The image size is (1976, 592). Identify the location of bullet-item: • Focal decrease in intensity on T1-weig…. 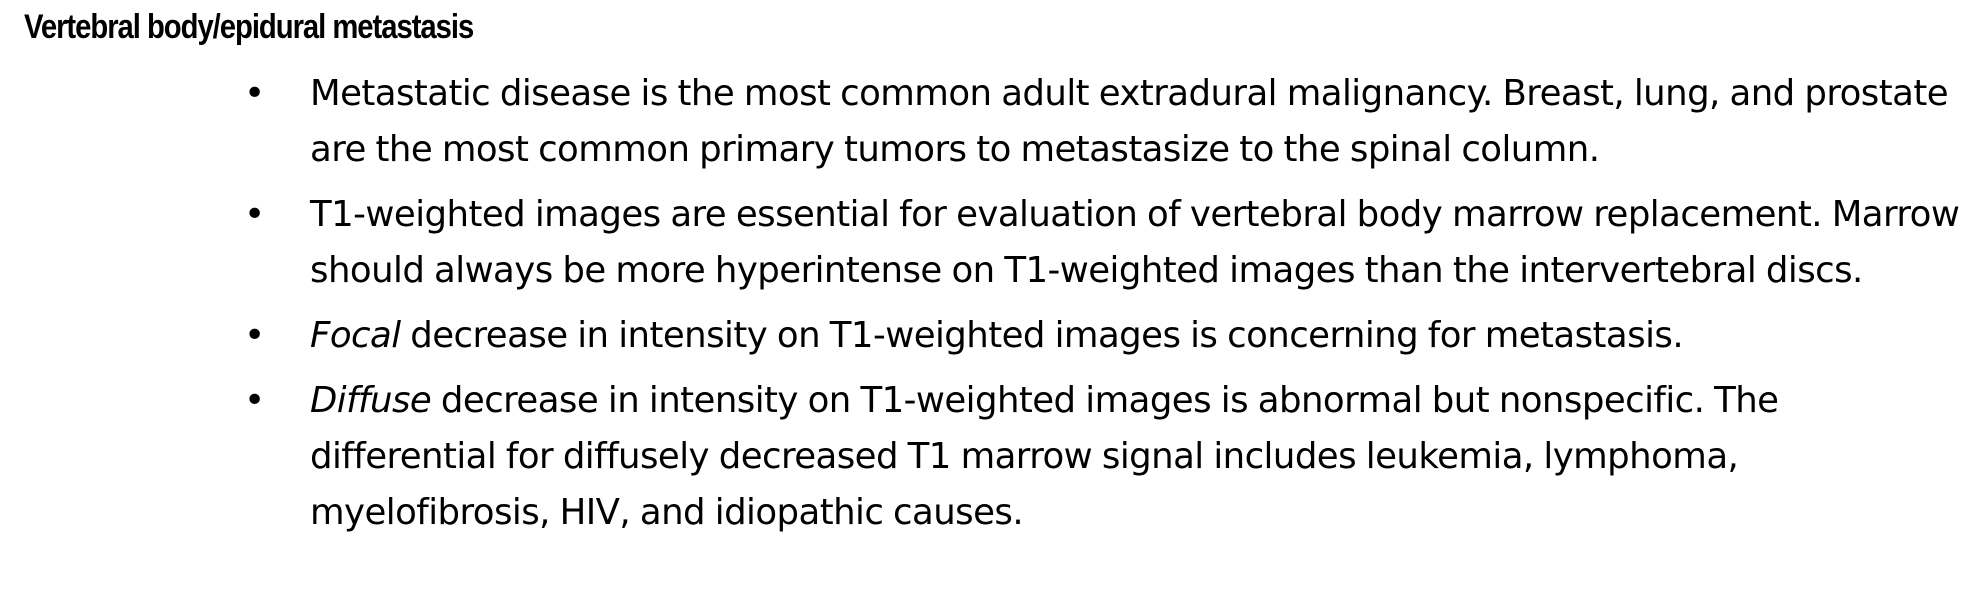
(1104, 336).